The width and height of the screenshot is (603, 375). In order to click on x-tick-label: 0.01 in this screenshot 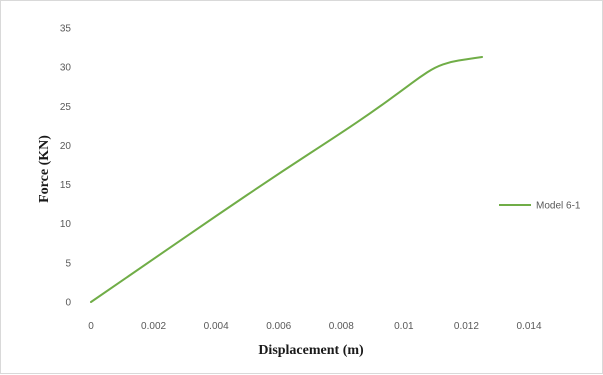, I will do `click(404, 326)`.